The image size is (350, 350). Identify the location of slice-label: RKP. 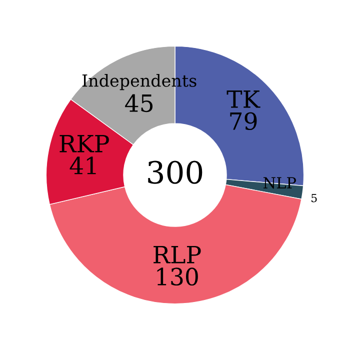
(84, 143).